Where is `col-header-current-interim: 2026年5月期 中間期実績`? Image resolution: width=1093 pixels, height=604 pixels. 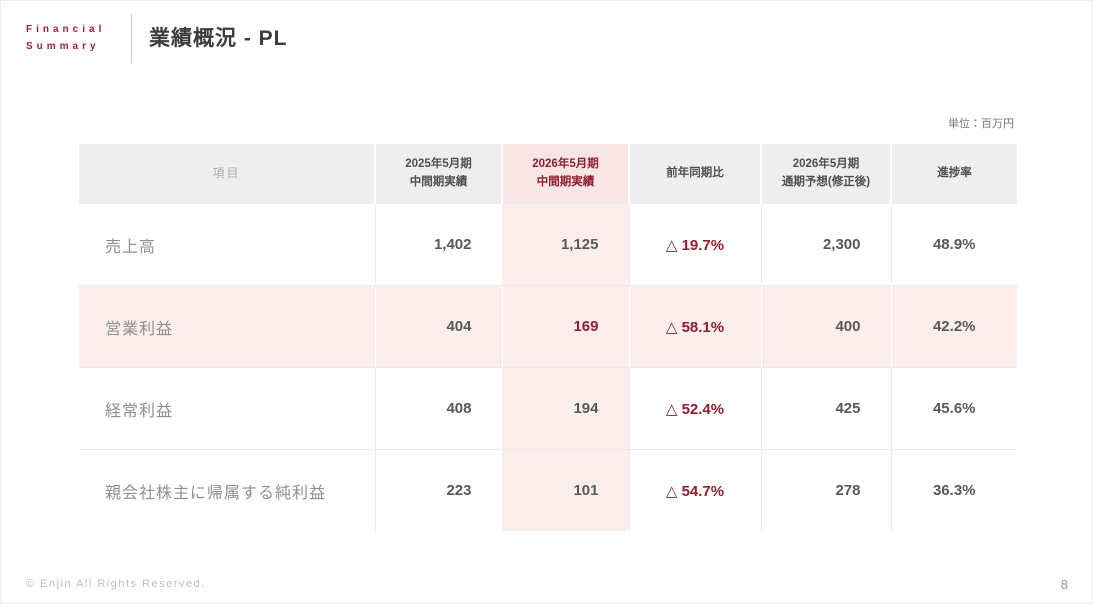 col-header-current-interim: 2026年5月期 中間期実績 is located at coordinates (566, 174).